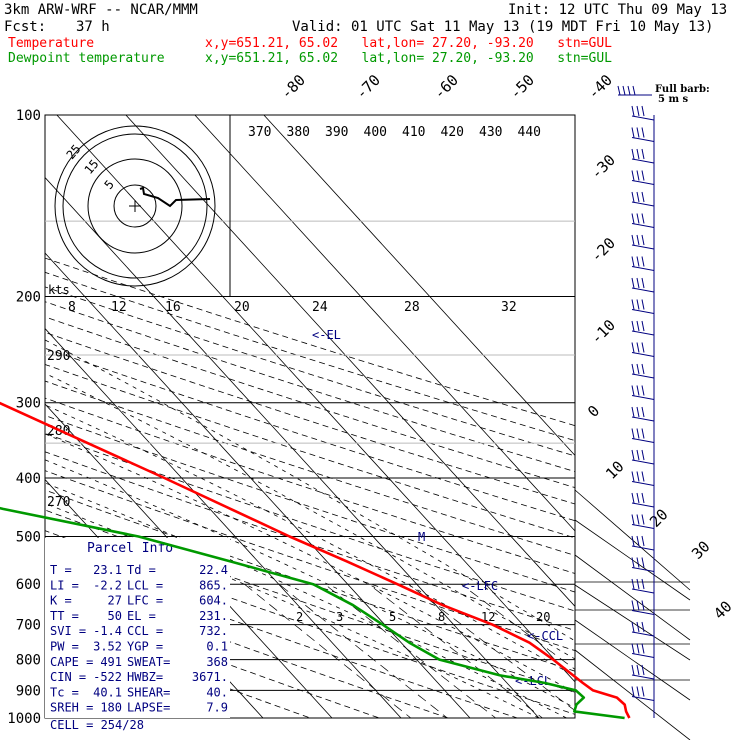 The image size is (740, 740). I want to click on parcel-param-value: 604., so click(213, 601).